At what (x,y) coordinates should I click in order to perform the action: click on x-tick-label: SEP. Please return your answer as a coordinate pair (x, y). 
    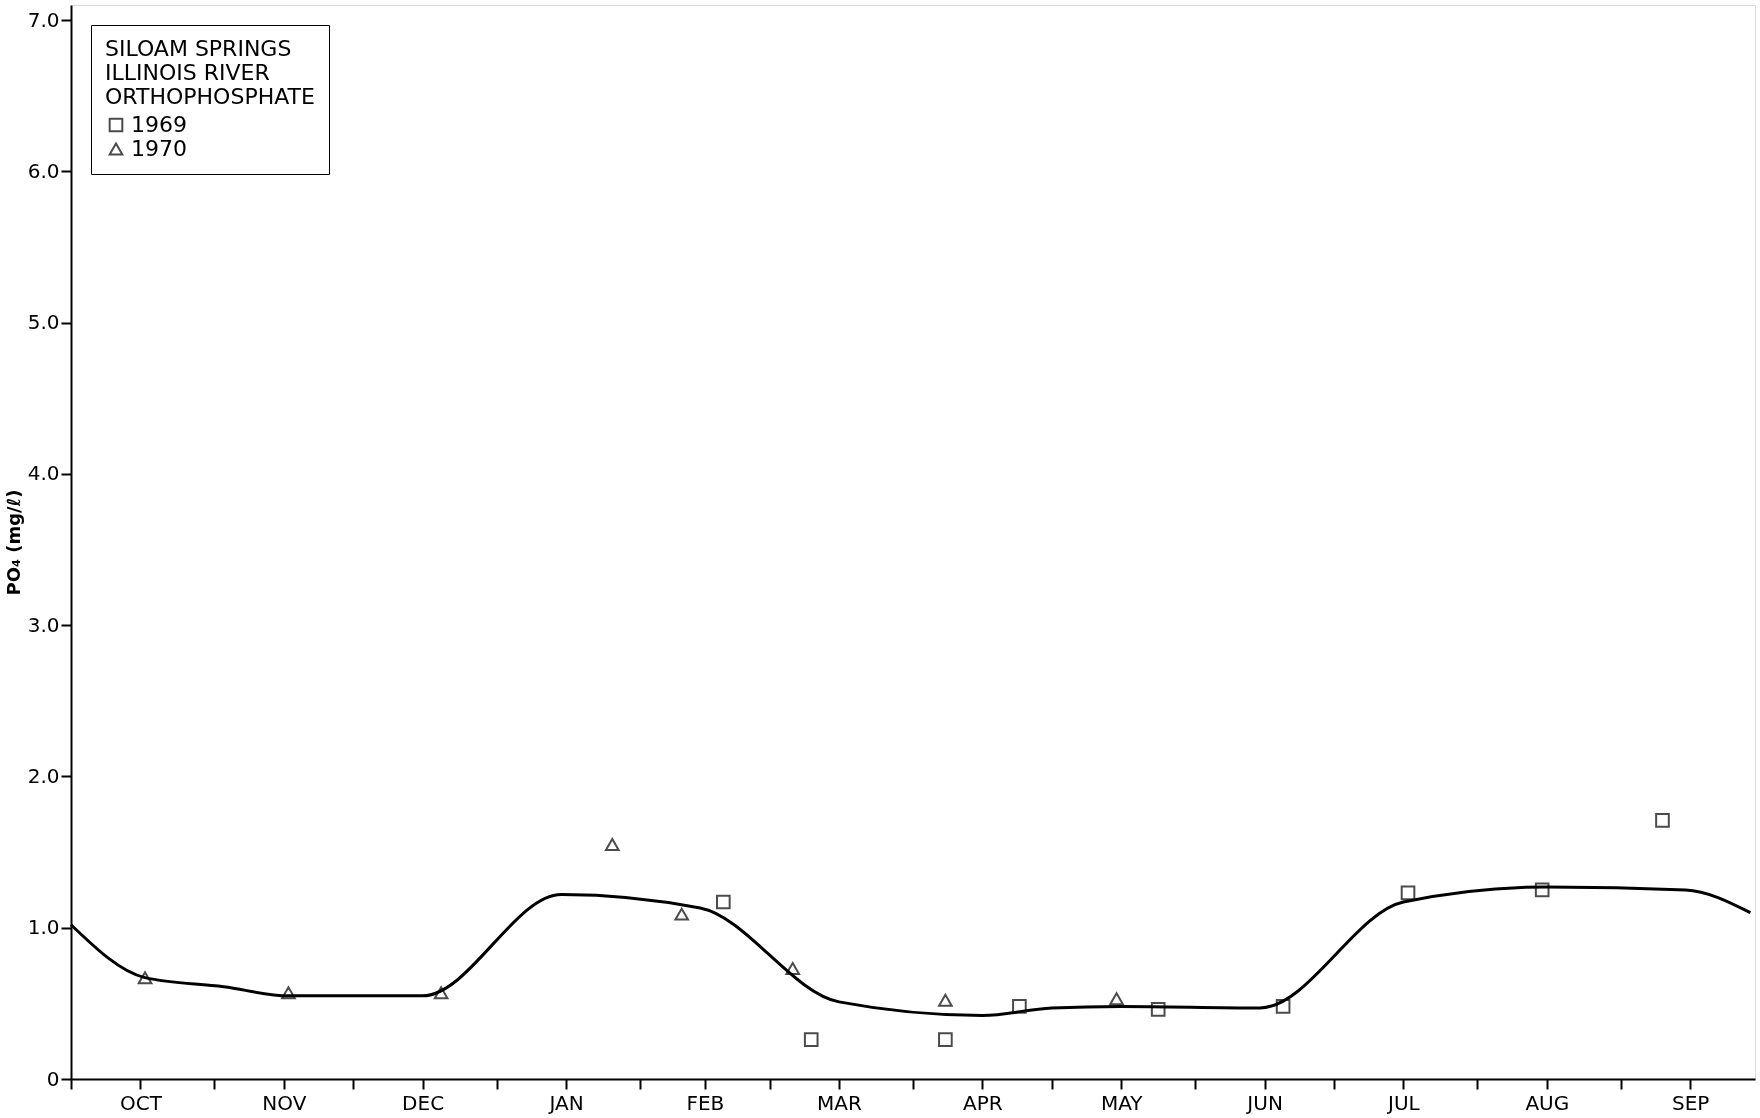
    Looking at the image, I should click on (1691, 1102).